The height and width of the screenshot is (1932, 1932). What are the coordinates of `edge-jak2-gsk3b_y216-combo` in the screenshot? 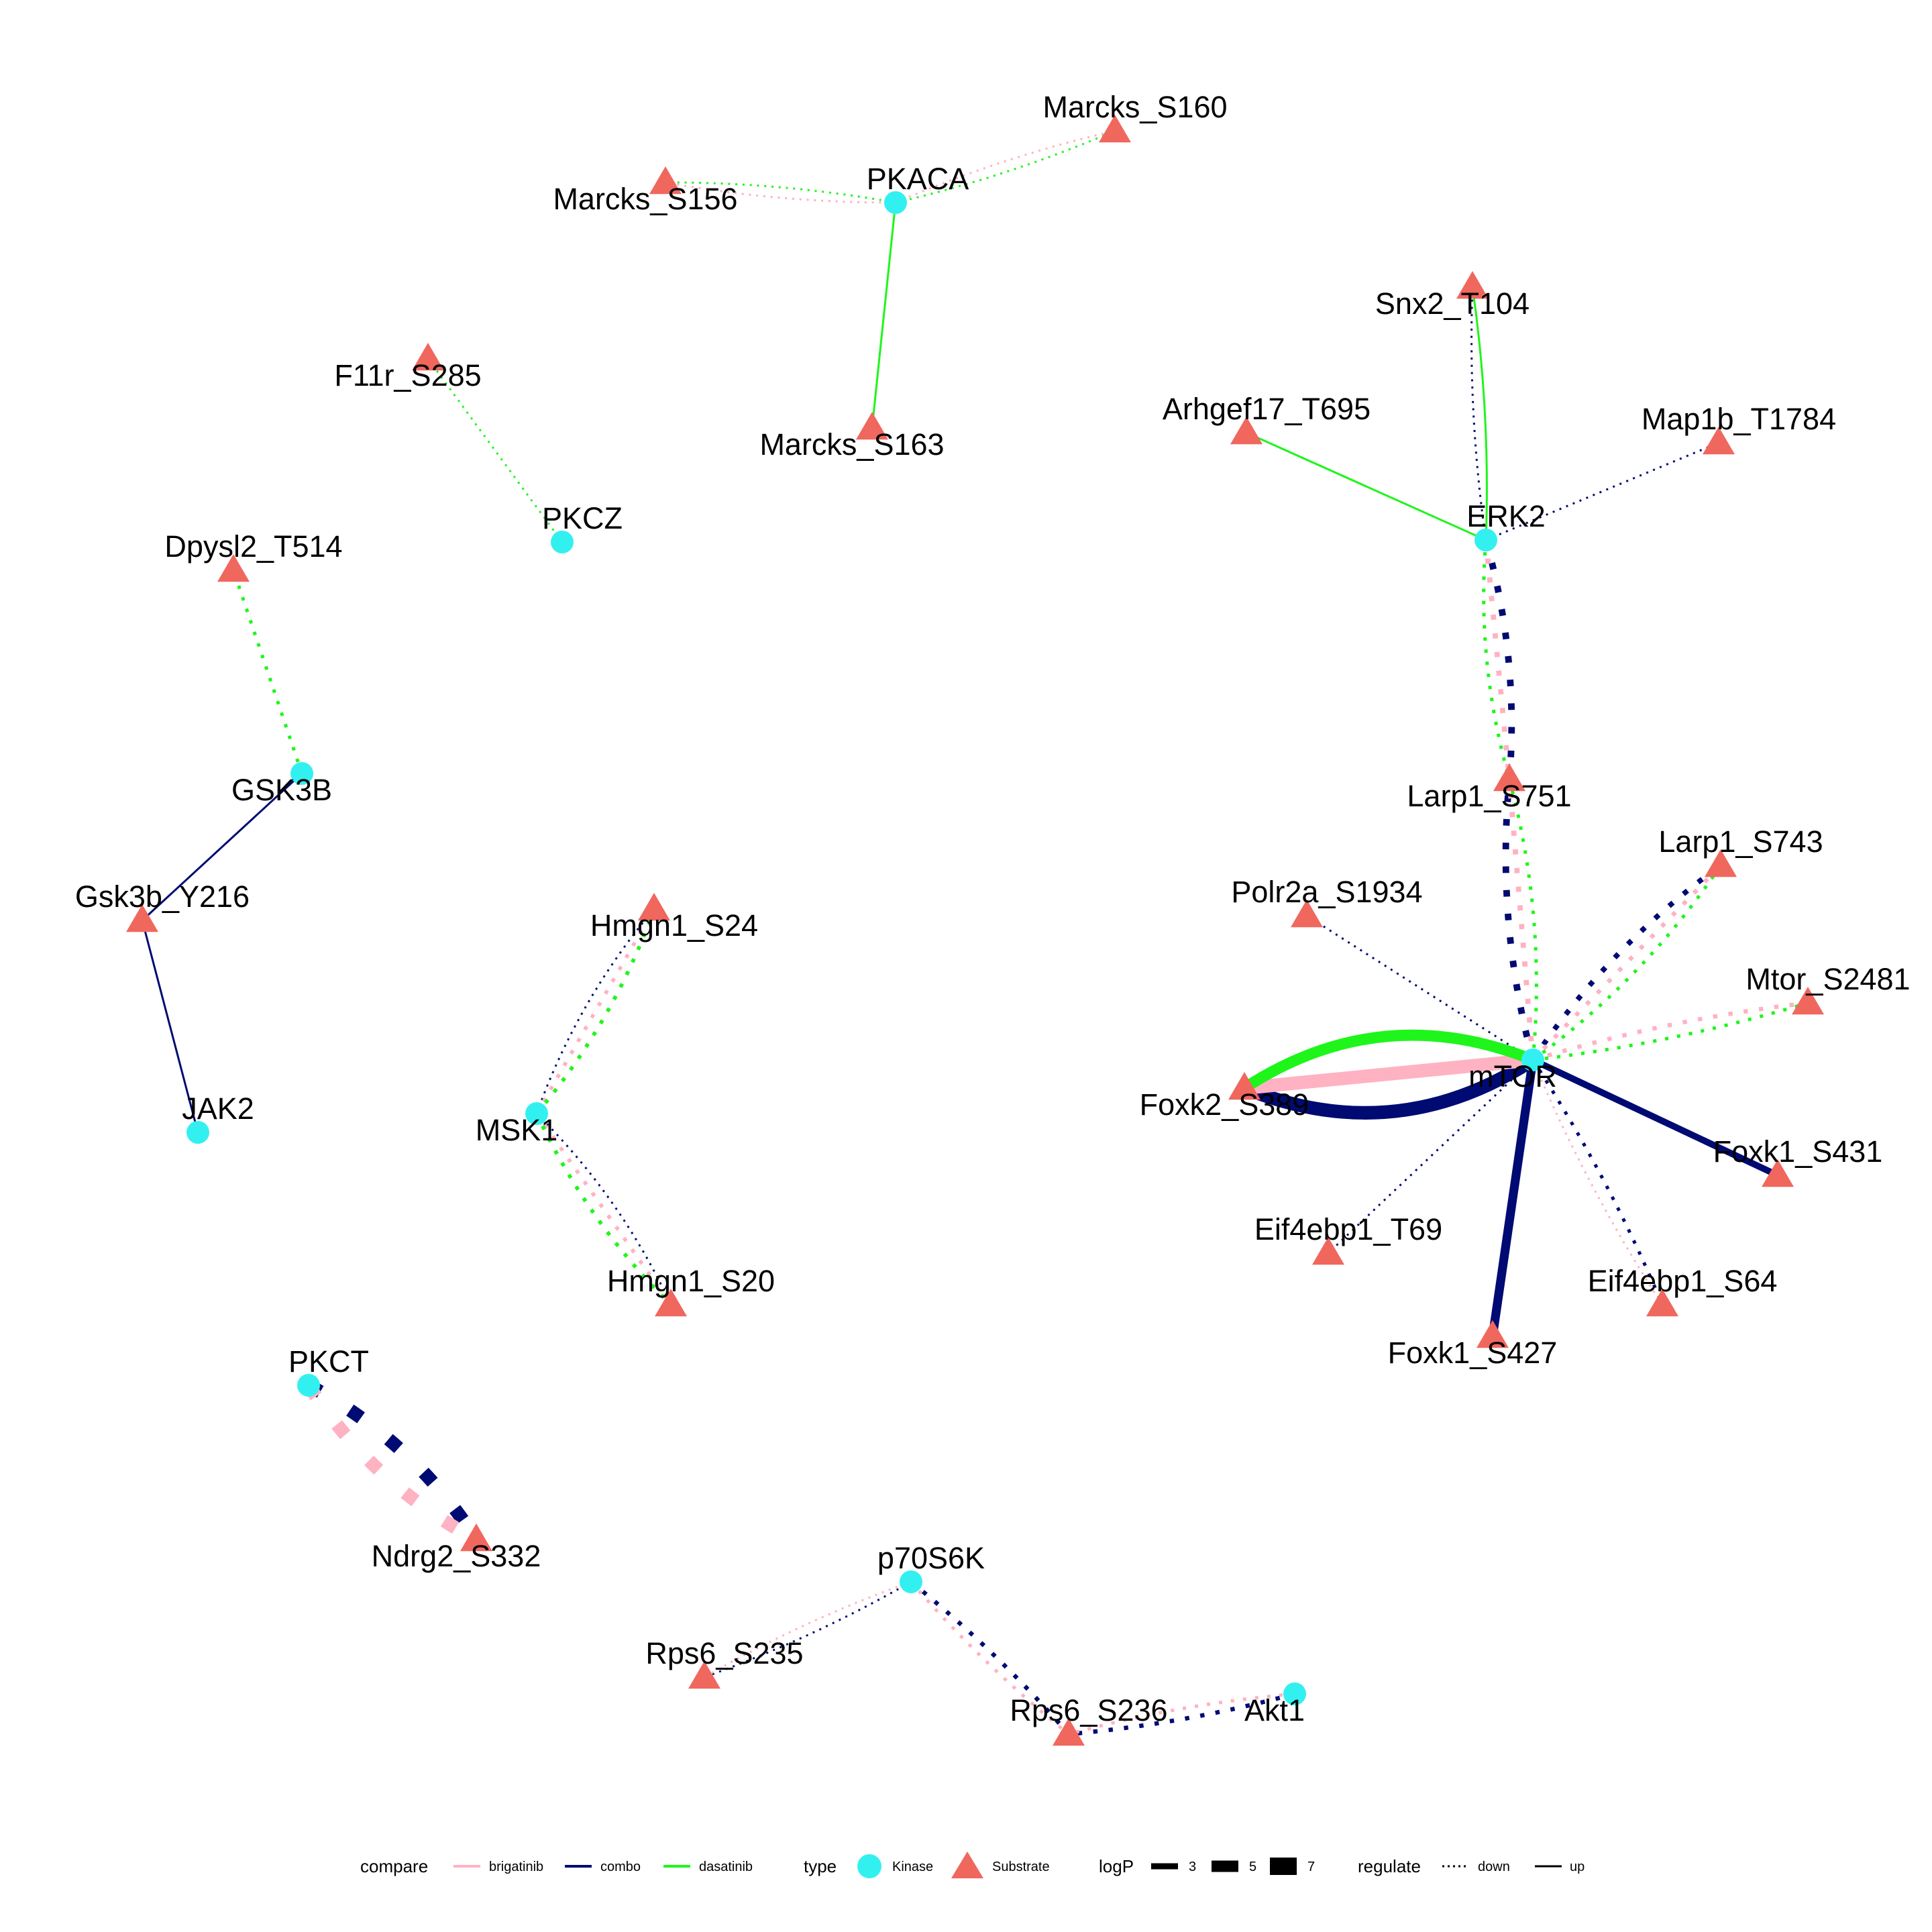 It's located at (170, 1026).